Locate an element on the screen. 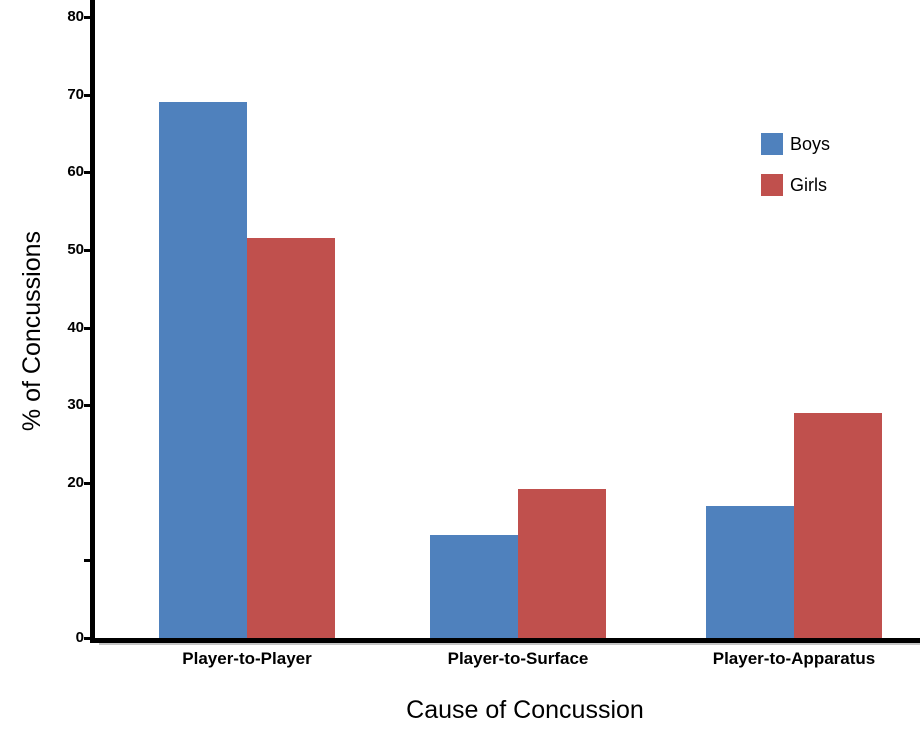 The height and width of the screenshot is (738, 920). y-tick-label-60: 60 is located at coordinates (75, 172).